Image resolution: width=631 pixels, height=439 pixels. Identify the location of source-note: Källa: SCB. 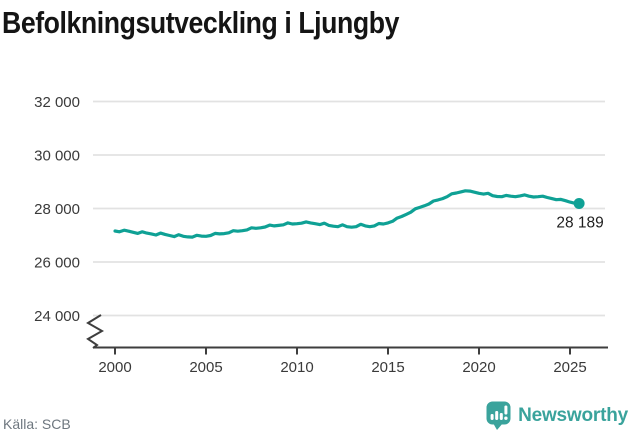
(37, 424).